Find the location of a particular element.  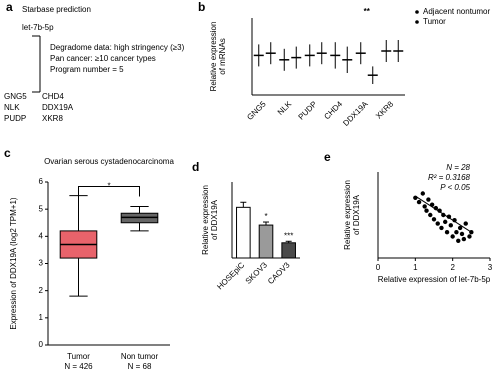

legend-label: Tumor is located at coordinates (434, 21).